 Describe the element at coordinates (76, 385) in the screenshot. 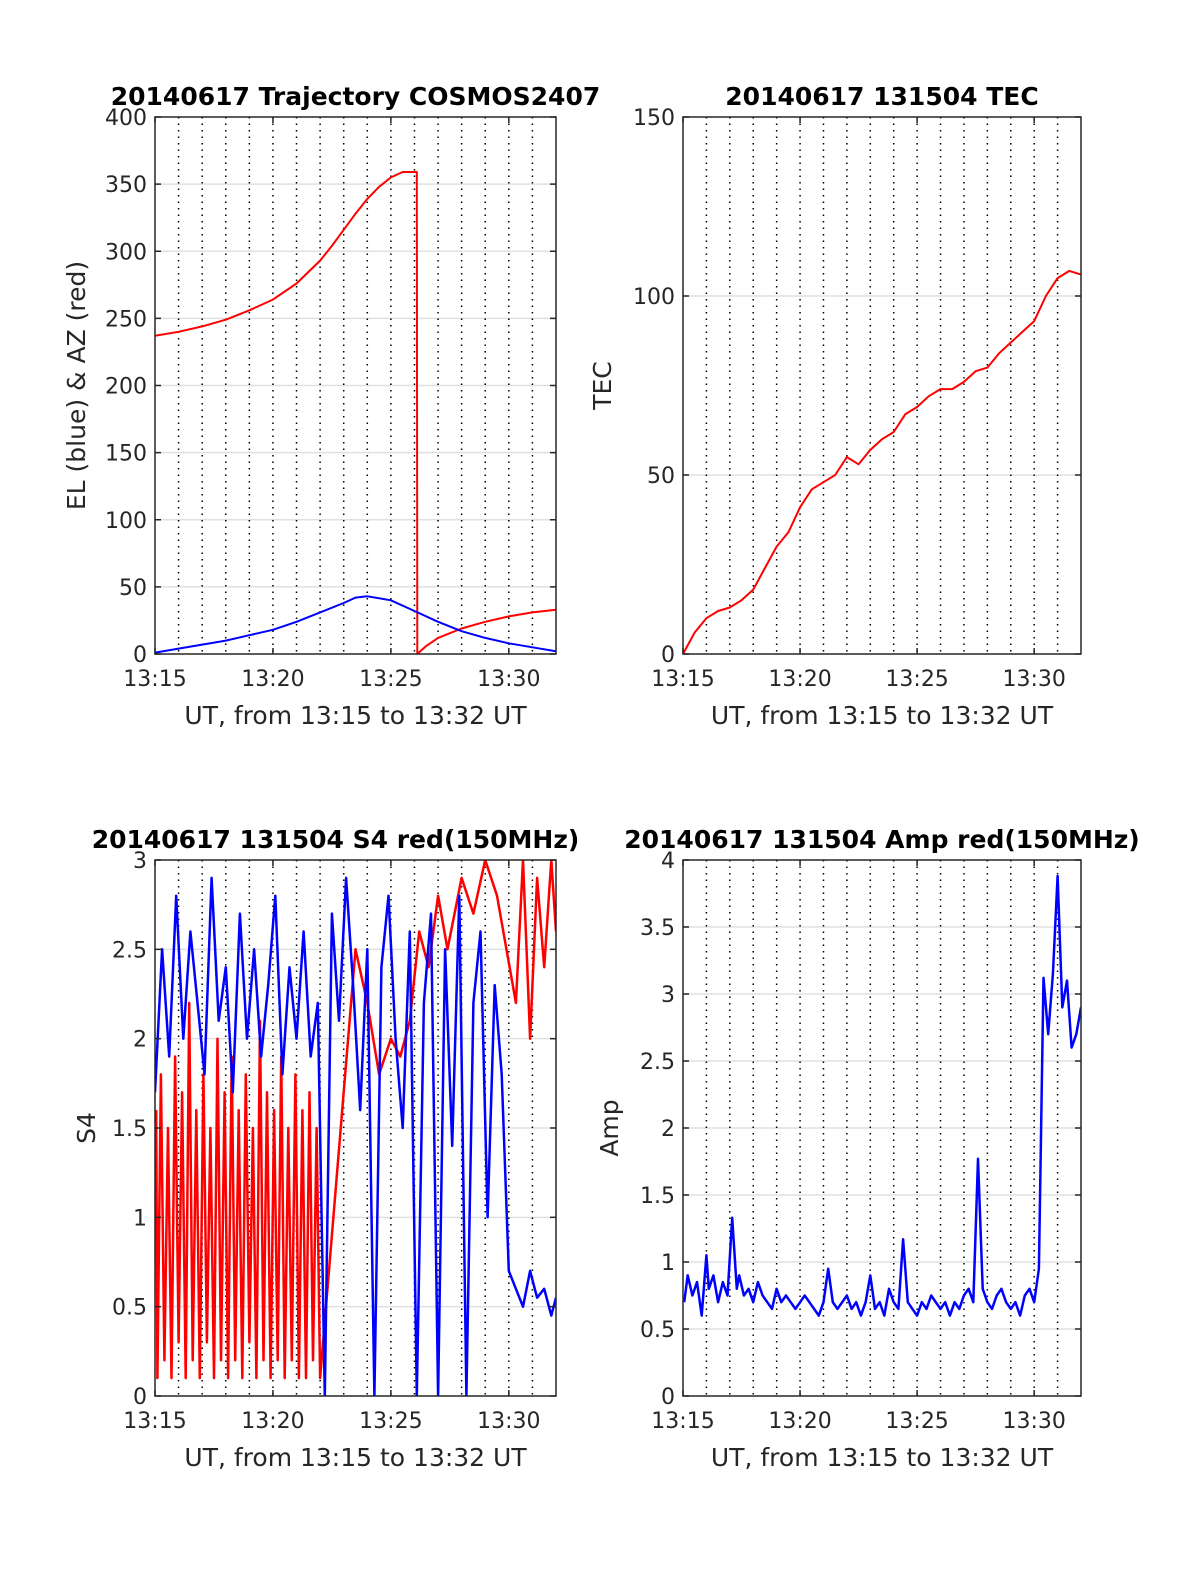

I see `trajectory-ylabel: EL (blue) & AZ (red)` at that location.